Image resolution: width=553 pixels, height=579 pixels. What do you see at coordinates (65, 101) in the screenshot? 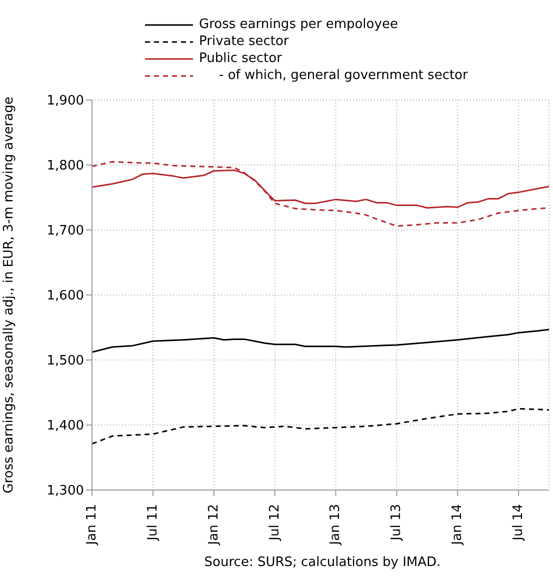
I see `y-tick-label: 1,900` at bounding box center [65, 101].